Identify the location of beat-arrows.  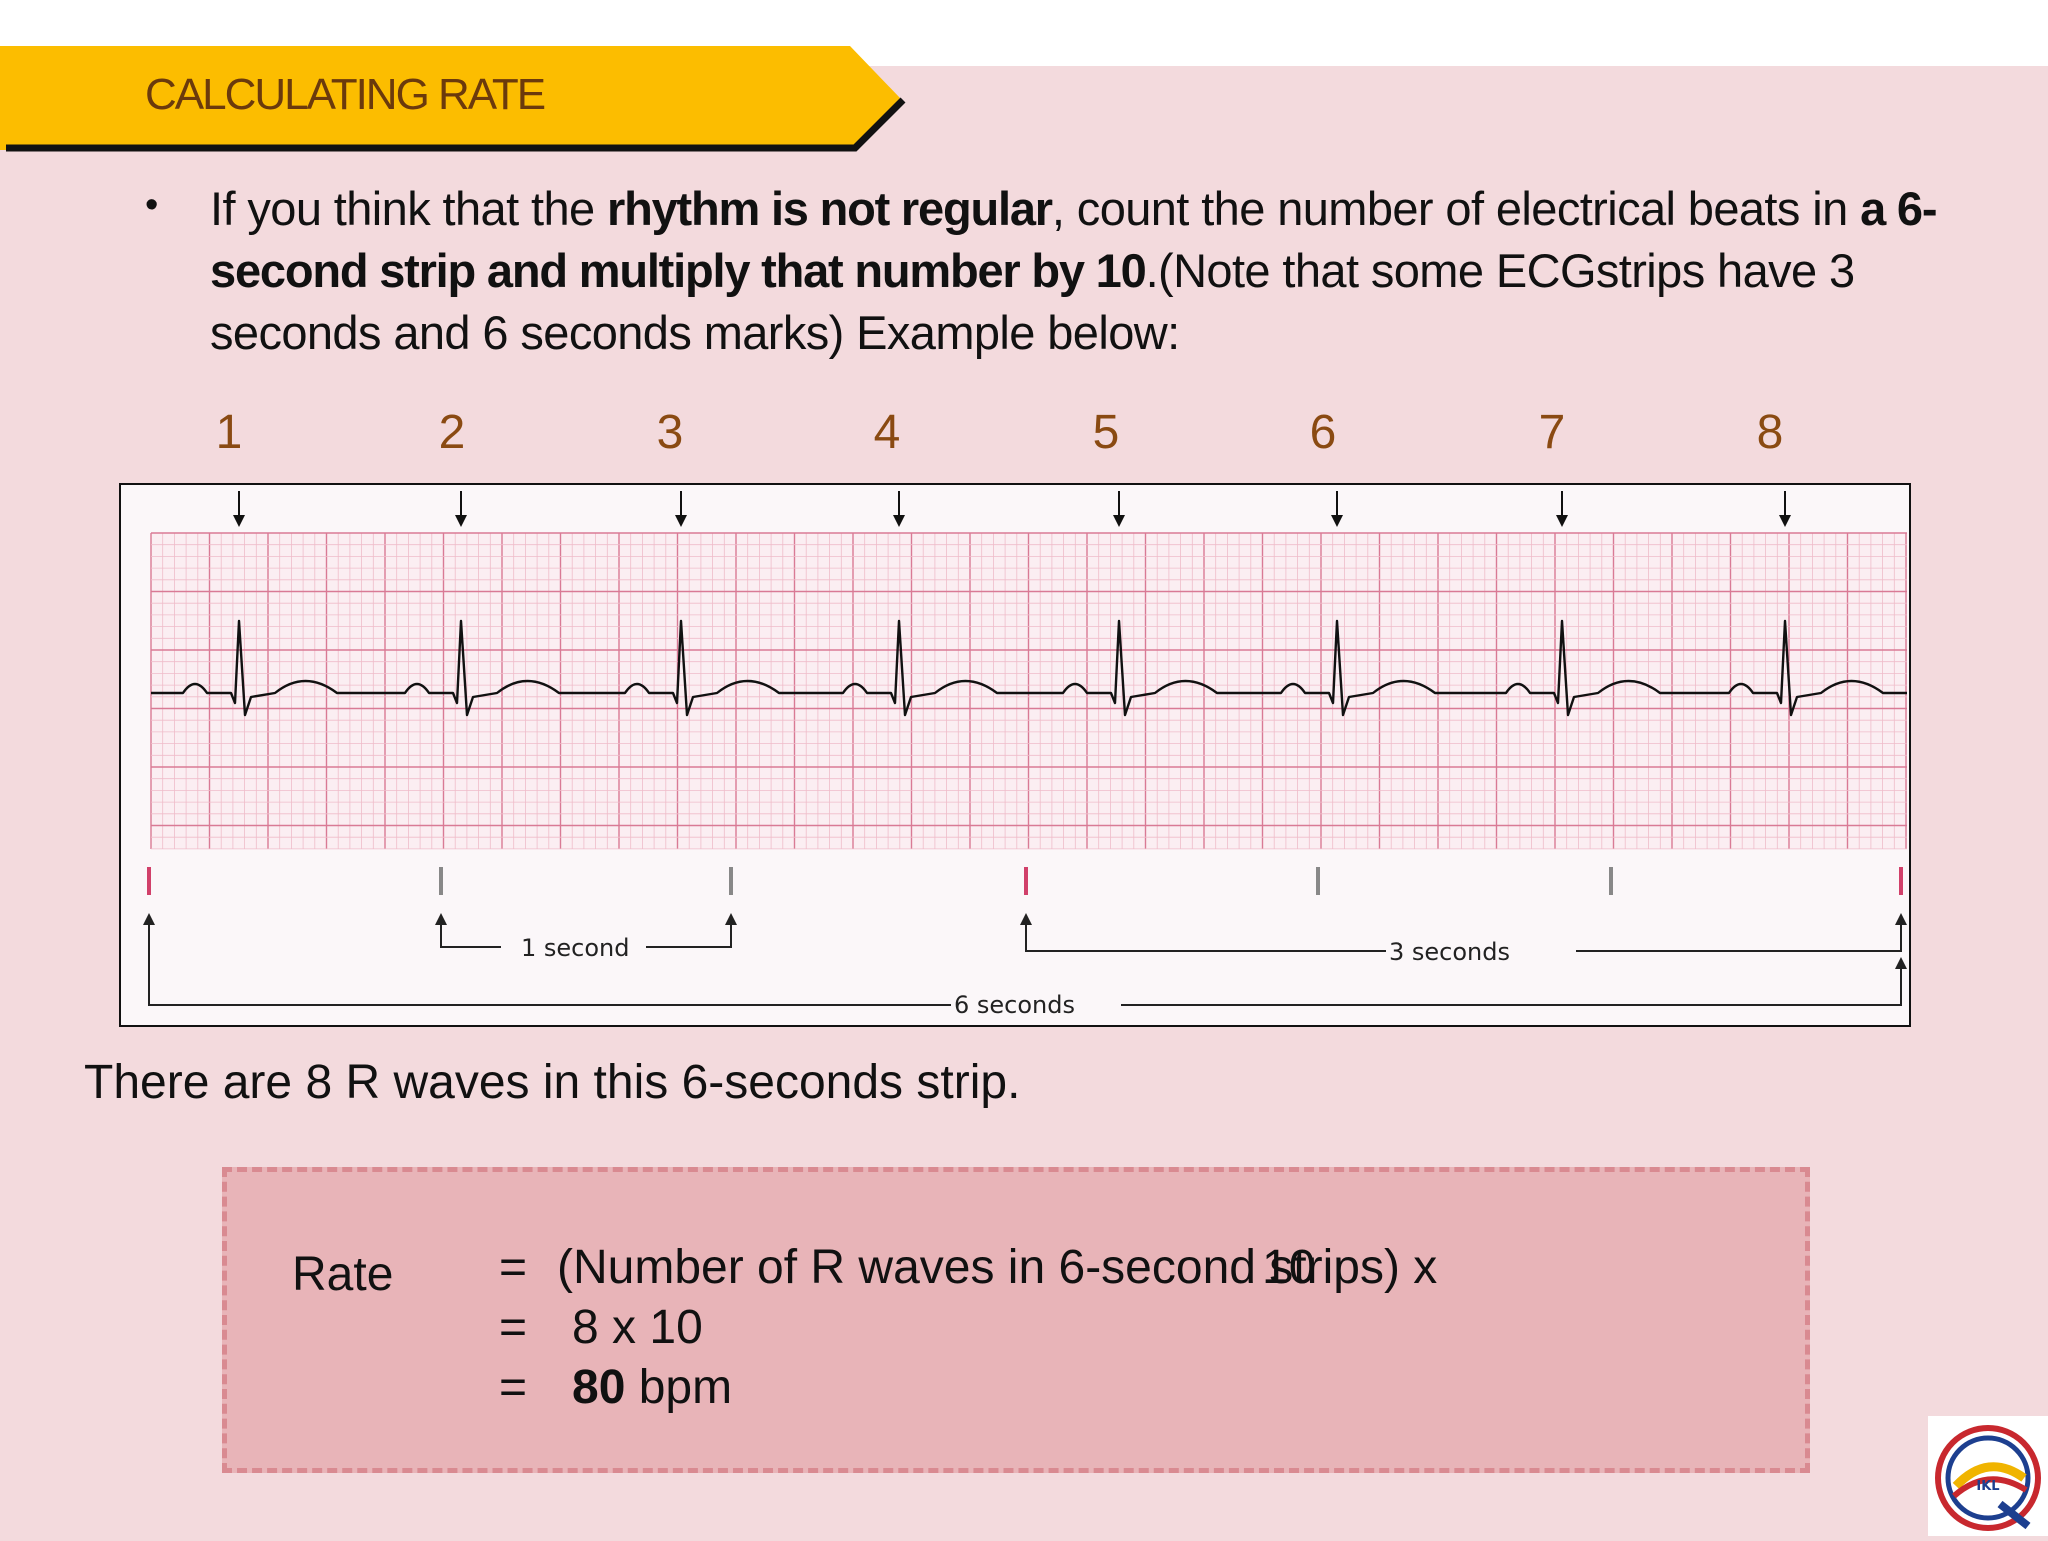
(1012, 509).